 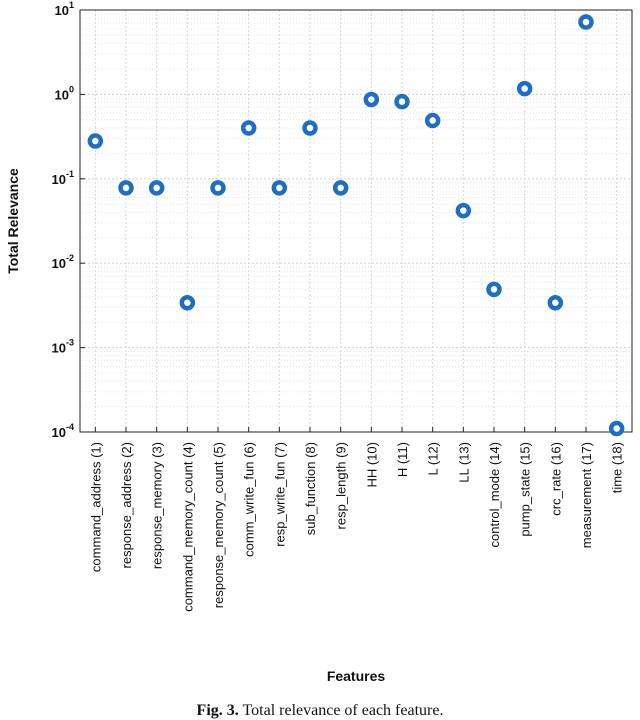 What do you see at coordinates (70, 174) in the screenshot?
I see `y-tick-exponent: -1` at bounding box center [70, 174].